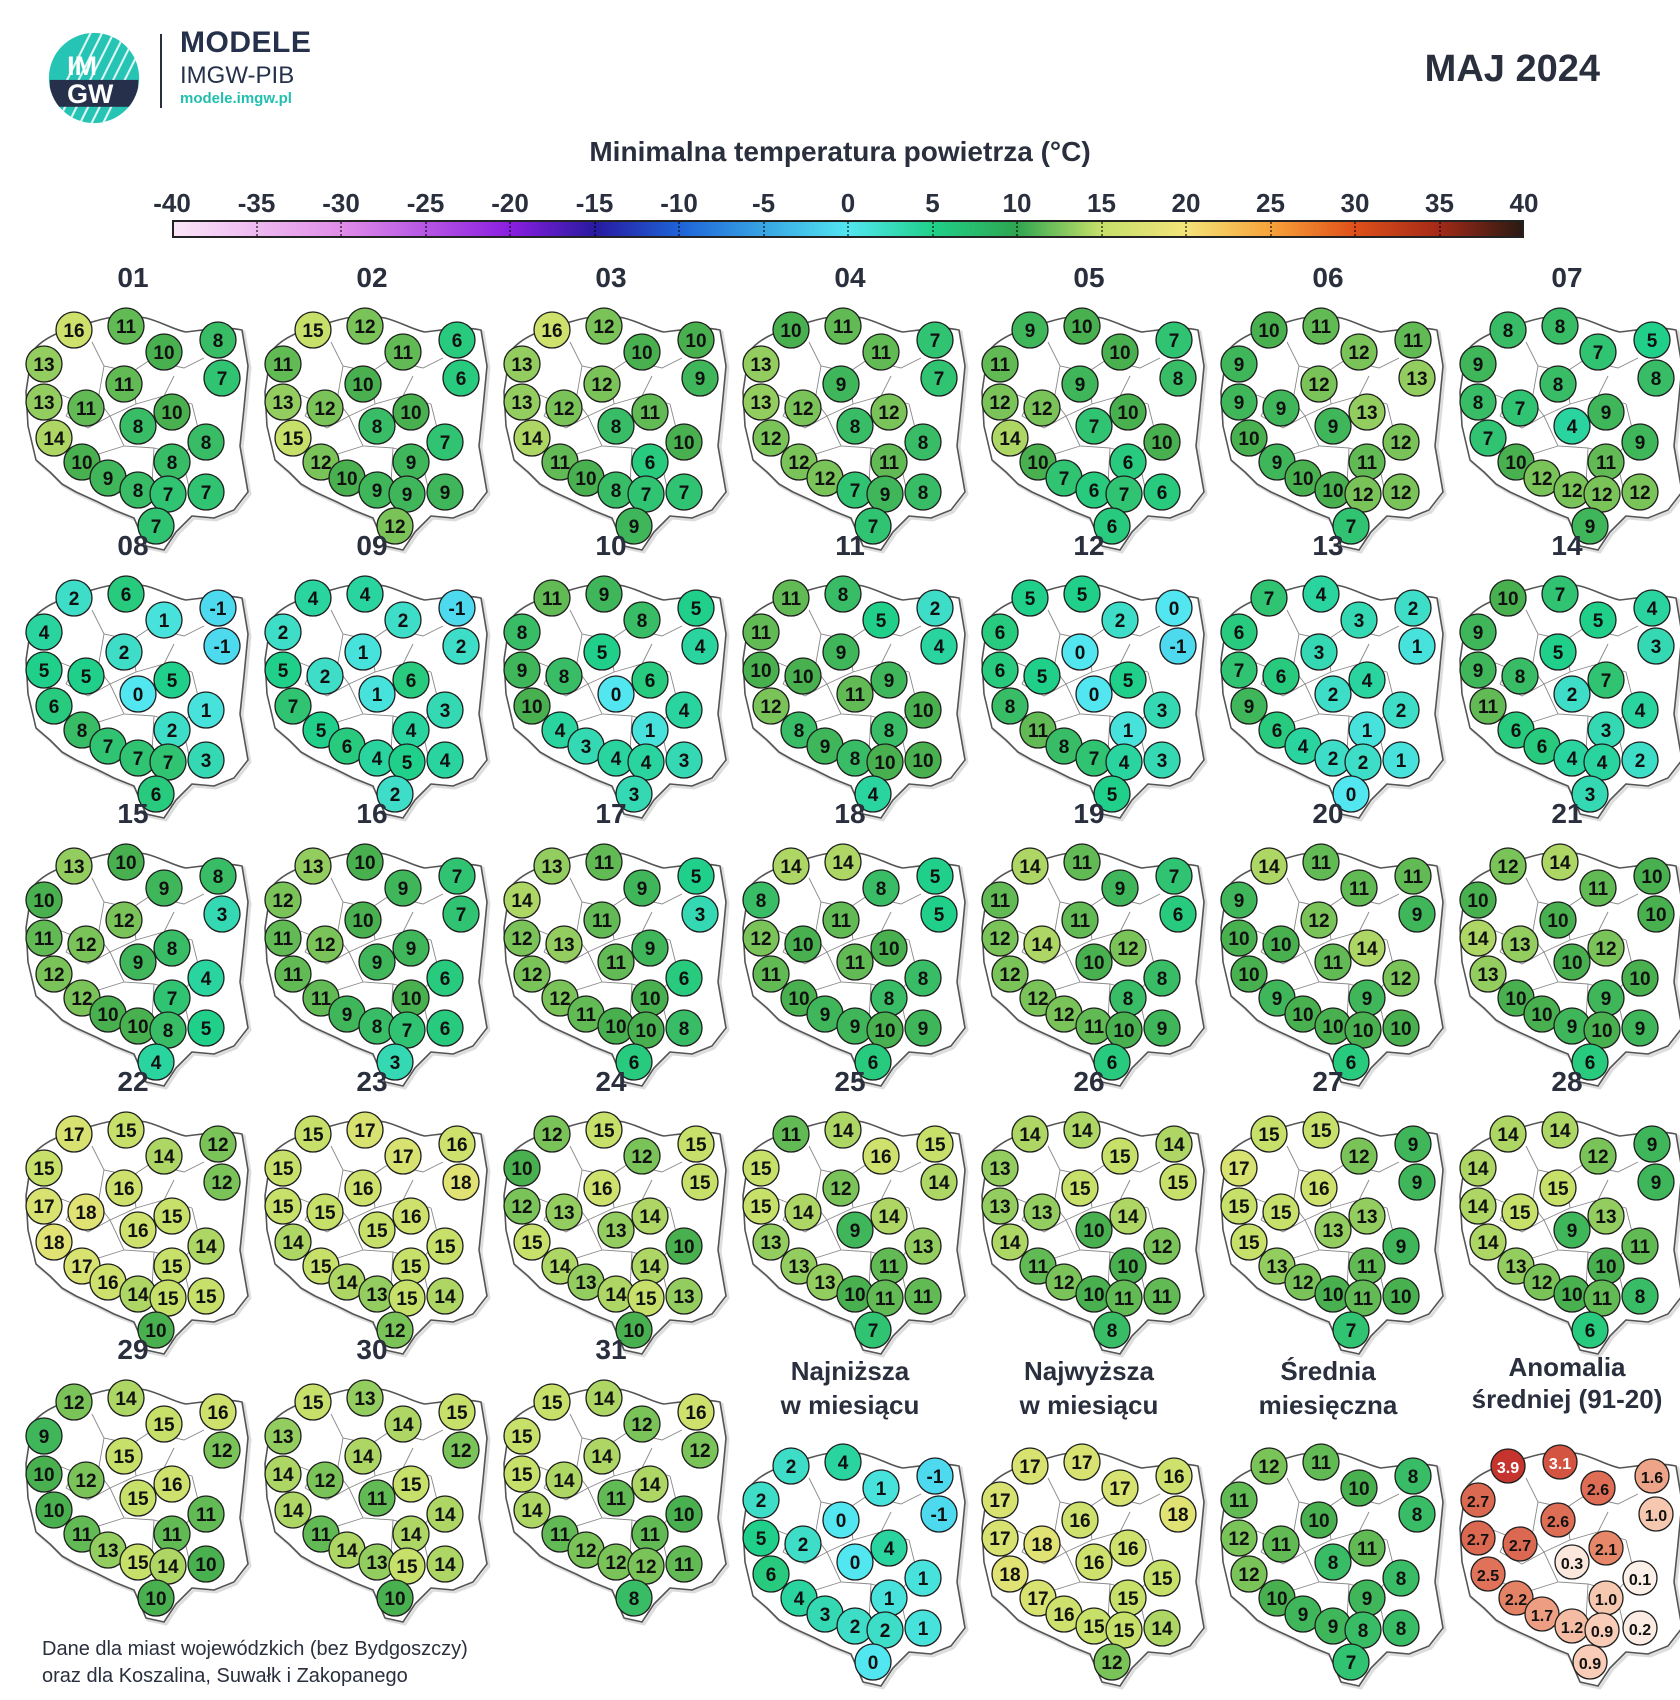 This screenshot has height=1700, width=1680. I want to click on day-label: 26, so click(1089, 1081).